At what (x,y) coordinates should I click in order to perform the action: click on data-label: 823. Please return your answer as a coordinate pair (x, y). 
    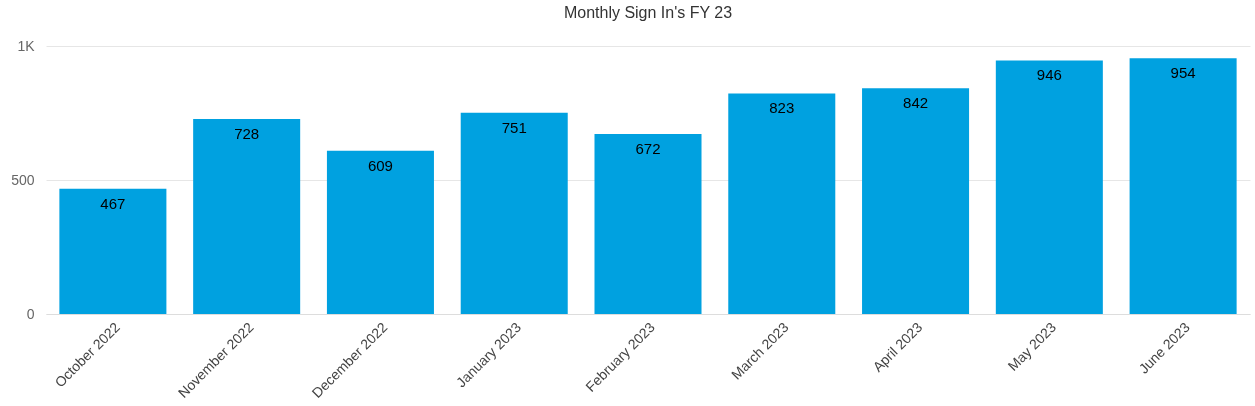
    Looking at the image, I should click on (782, 108).